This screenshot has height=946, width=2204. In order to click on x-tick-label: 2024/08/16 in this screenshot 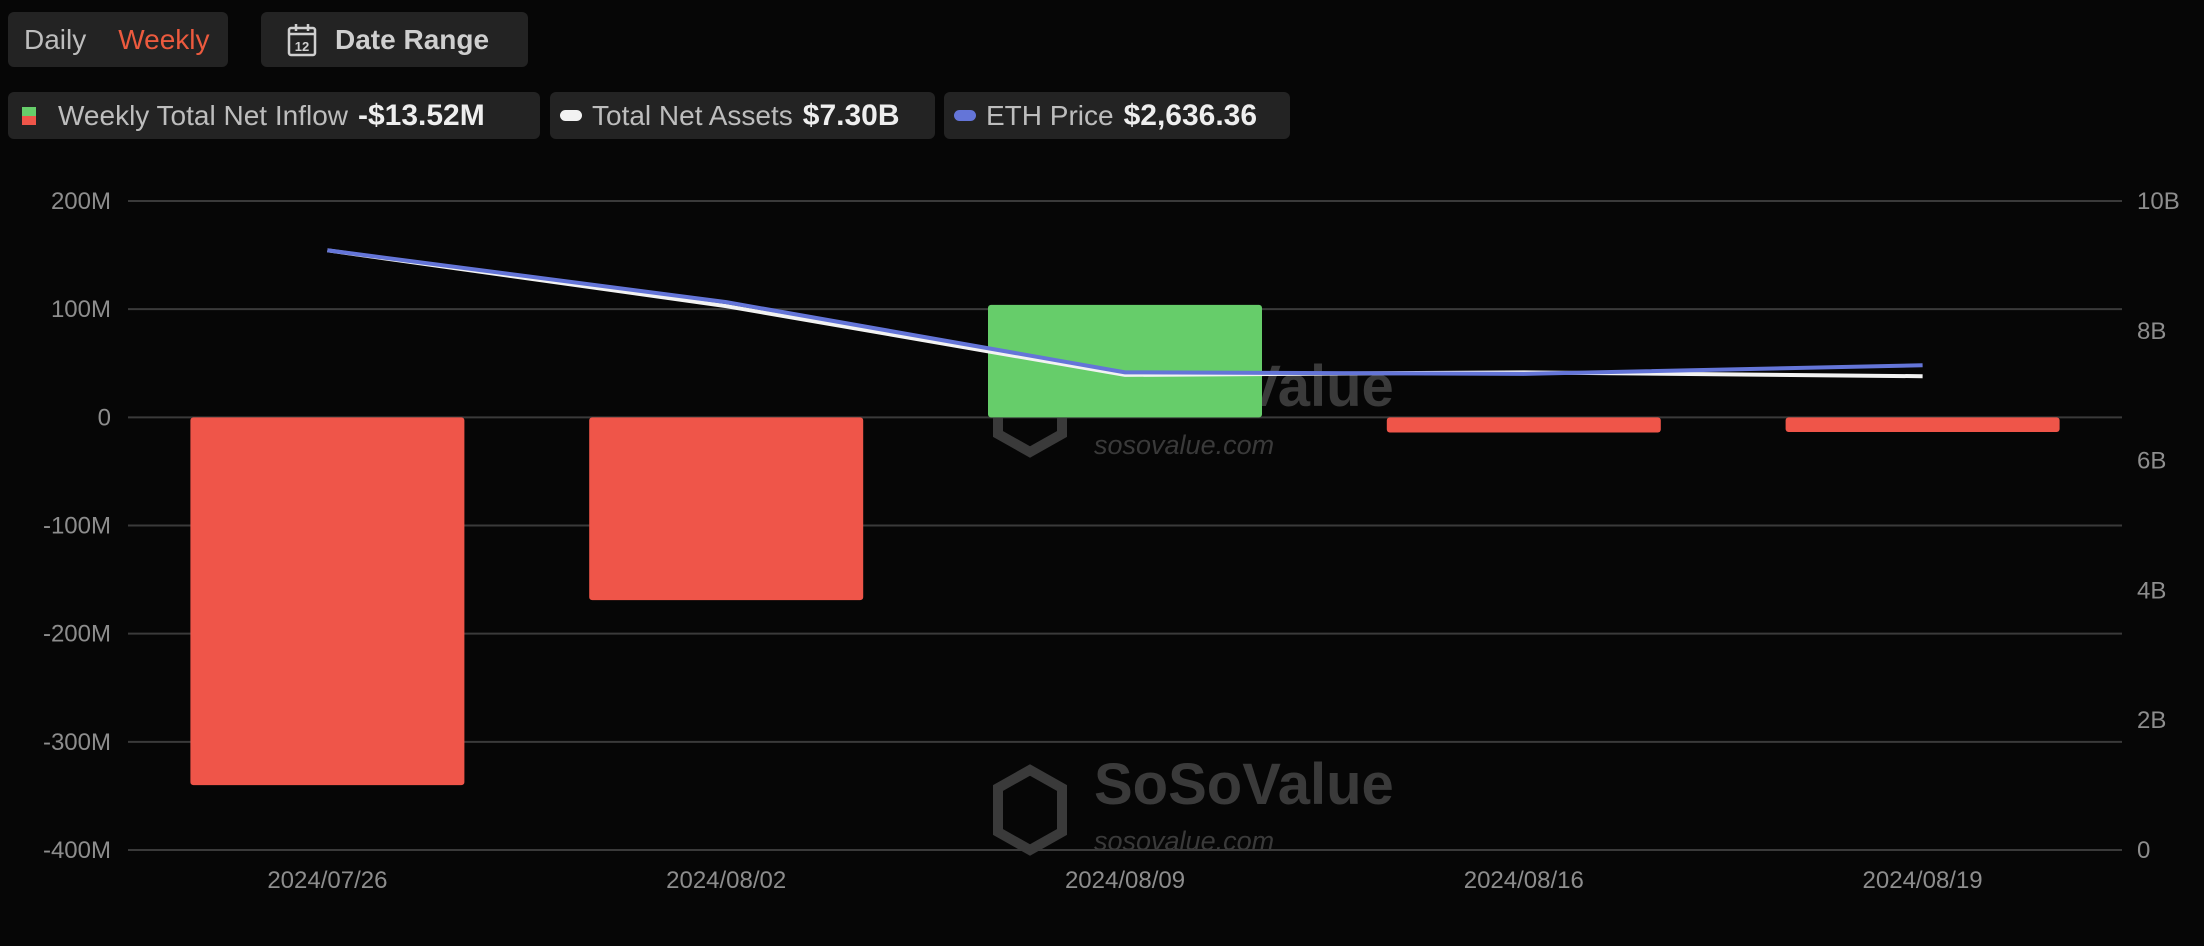, I will do `click(1524, 880)`.